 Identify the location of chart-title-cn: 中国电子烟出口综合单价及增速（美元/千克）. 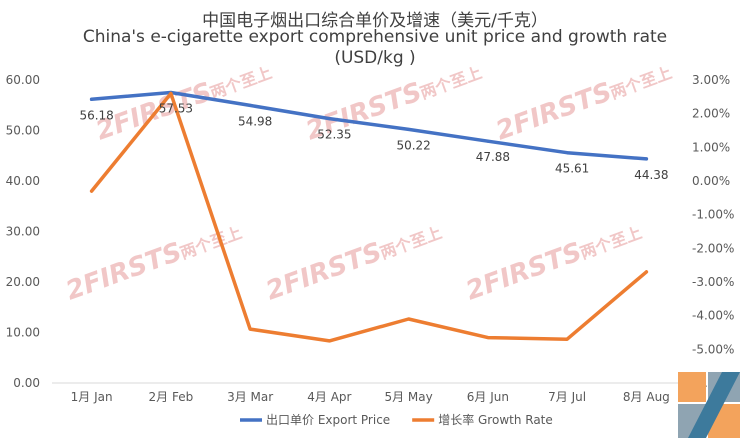
(375, 21).